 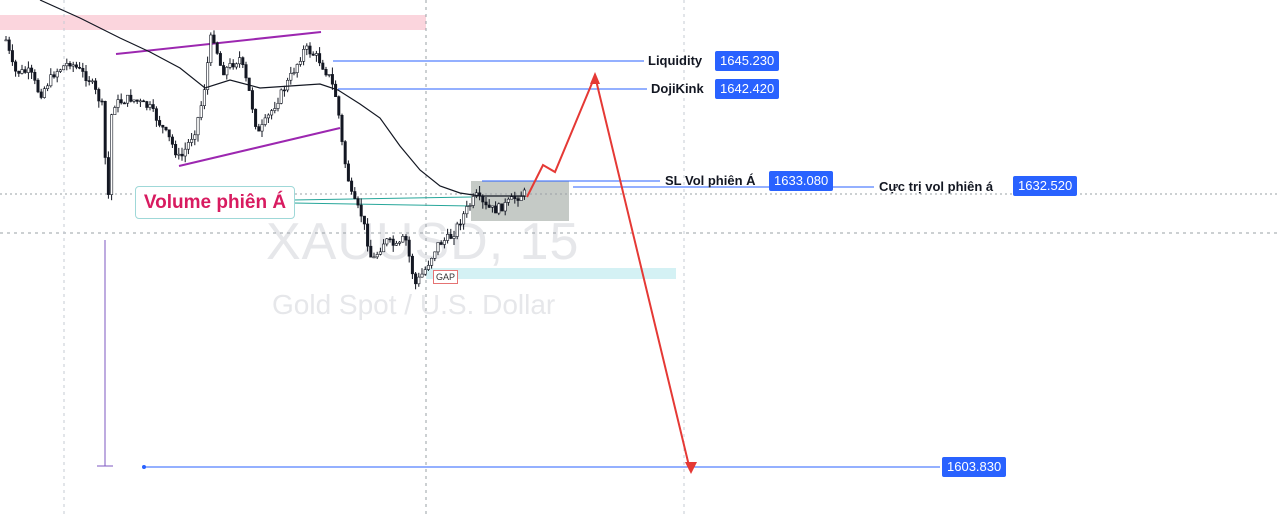 What do you see at coordinates (691, 468) in the screenshot?
I see `projection-arrowhead` at bounding box center [691, 468].